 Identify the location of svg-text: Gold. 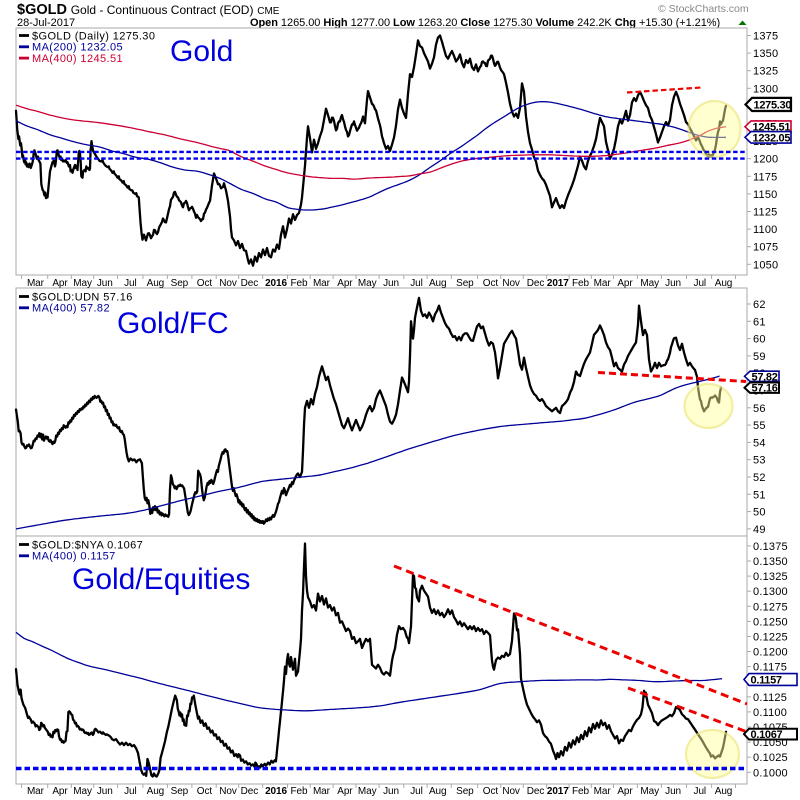
(201, 51).